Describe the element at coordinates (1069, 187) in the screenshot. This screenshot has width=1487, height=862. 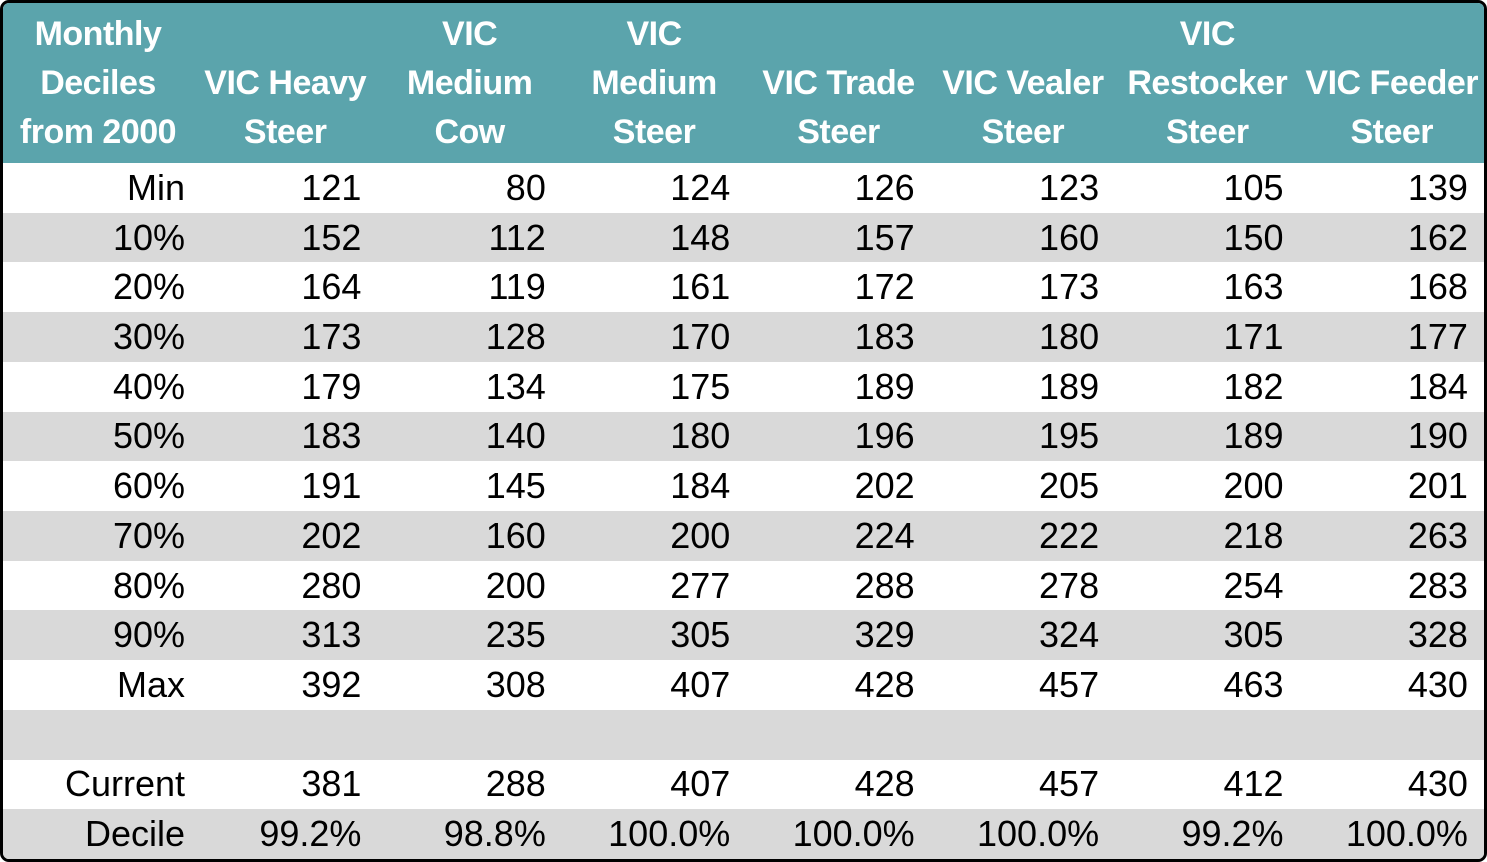
I see `table-cell: 123` at that location.